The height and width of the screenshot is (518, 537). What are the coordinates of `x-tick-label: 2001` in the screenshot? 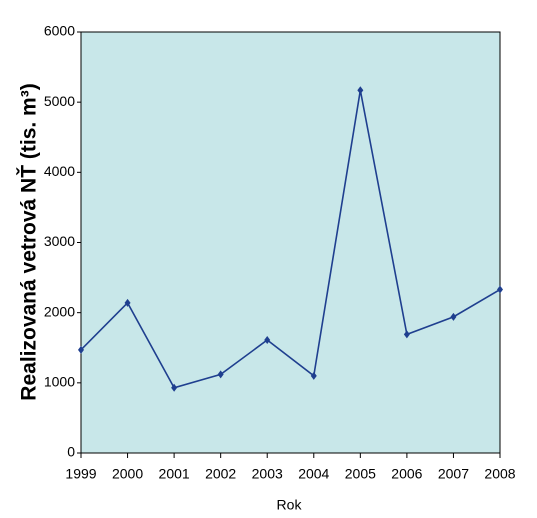 It's located at (174, 474).